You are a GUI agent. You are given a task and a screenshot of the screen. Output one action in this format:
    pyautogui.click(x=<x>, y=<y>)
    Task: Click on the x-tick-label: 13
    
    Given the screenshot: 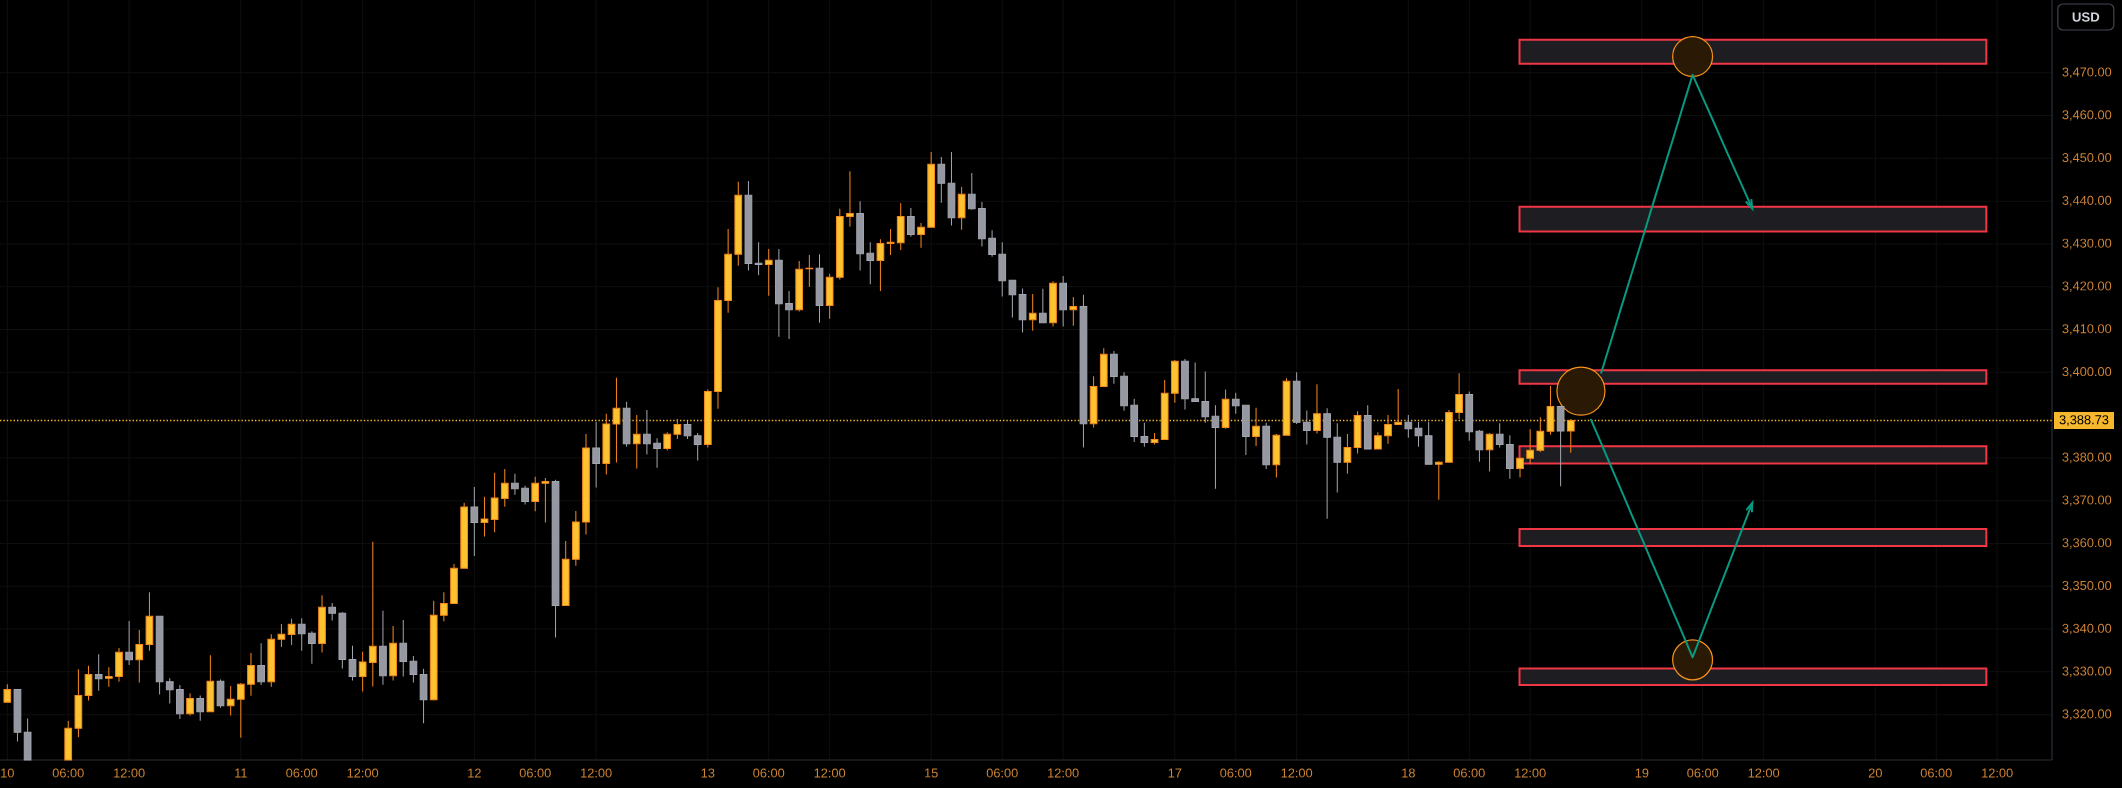 What is the action you would take?
    pyautogui.click(x=708, y=773)
    